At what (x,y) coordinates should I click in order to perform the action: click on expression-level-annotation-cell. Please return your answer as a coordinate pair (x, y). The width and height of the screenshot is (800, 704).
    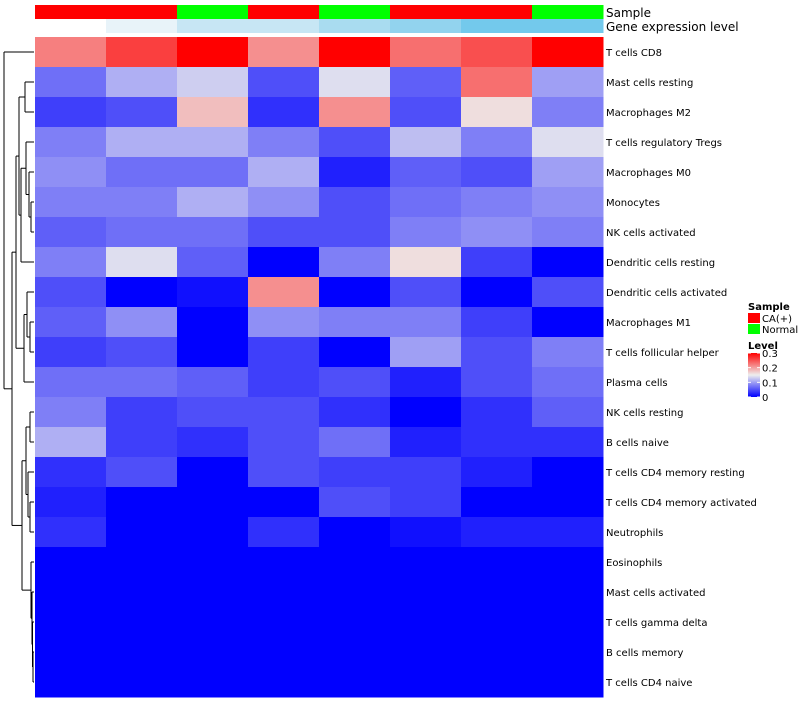
    Looking at the image, I should click on (355, 26).